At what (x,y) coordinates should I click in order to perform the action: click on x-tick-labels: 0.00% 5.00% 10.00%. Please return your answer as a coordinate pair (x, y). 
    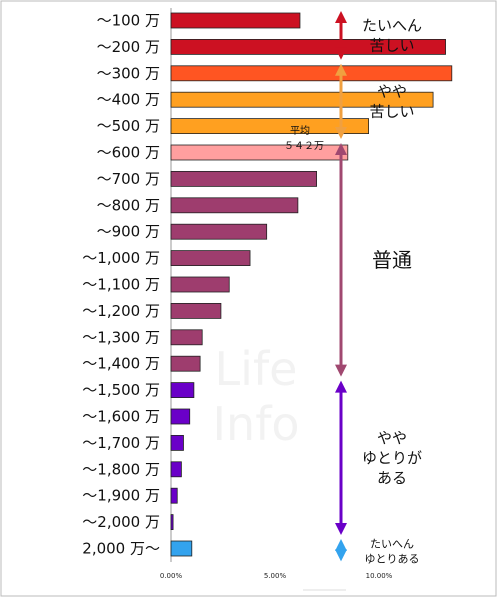
    Looking at the image, I should click on (276, 576).